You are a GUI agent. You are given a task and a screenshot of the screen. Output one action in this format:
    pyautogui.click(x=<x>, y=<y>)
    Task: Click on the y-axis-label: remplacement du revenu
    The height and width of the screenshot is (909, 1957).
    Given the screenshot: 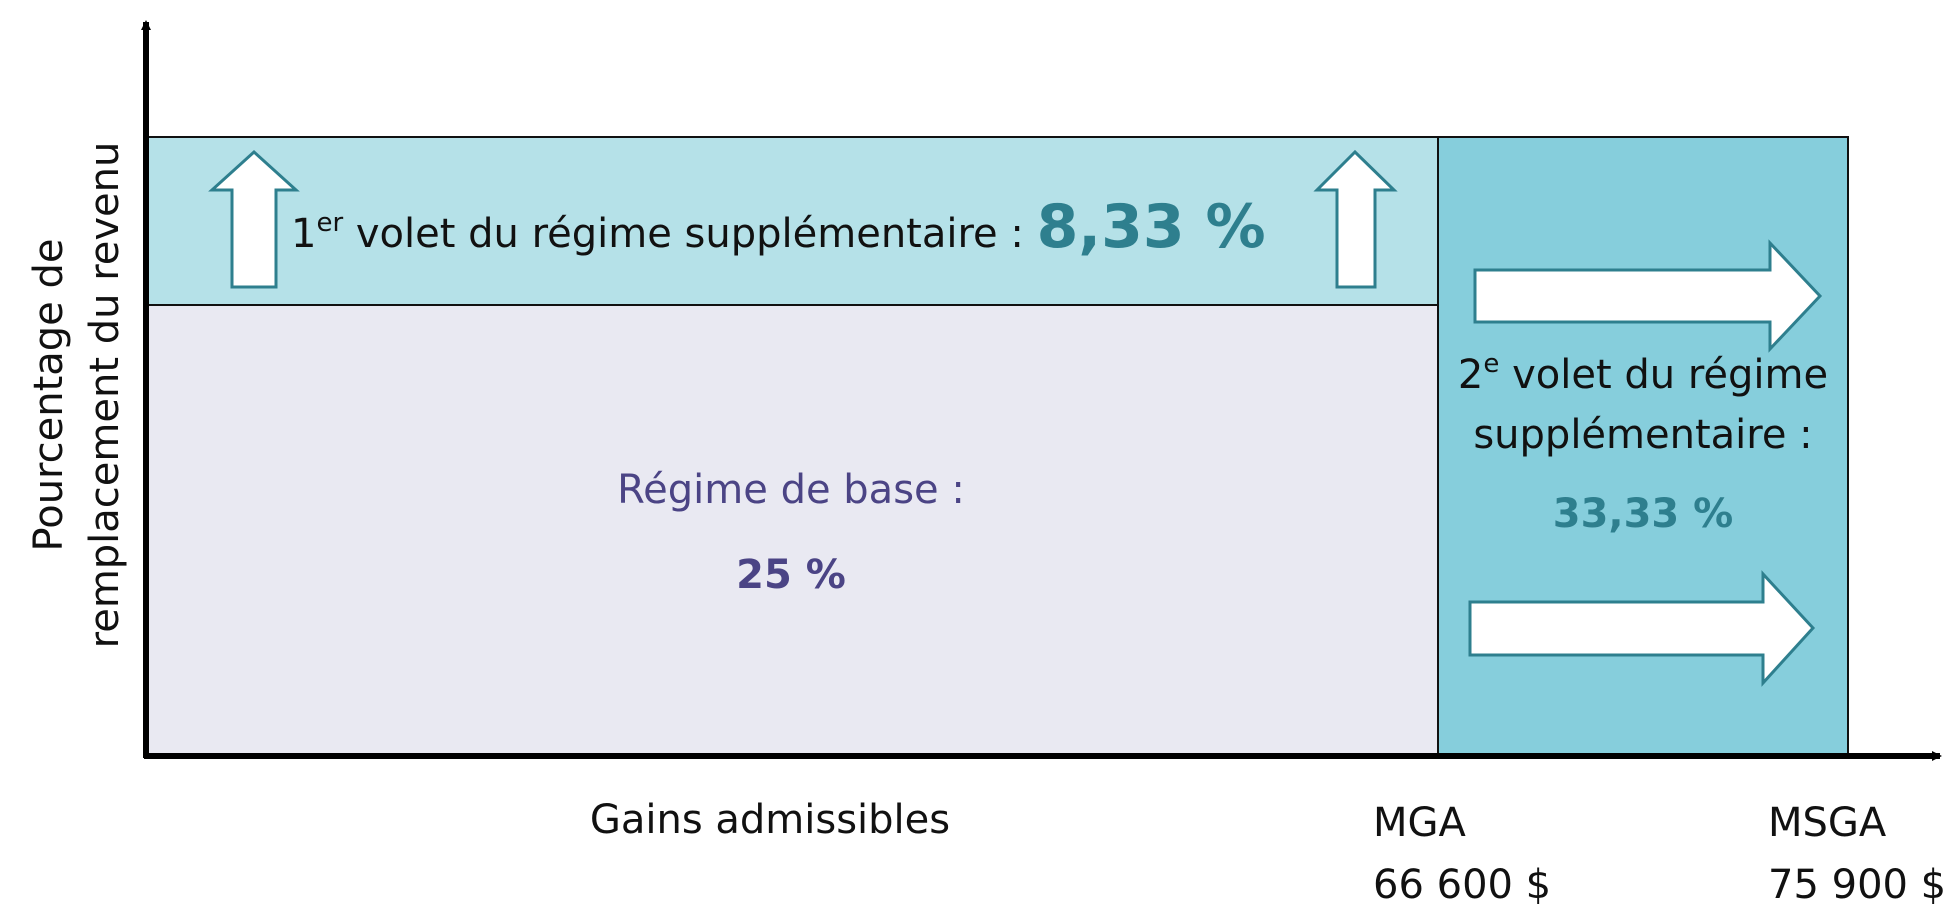 What is the action you would take?
    pyautogui.click(x=105, y=395)
    